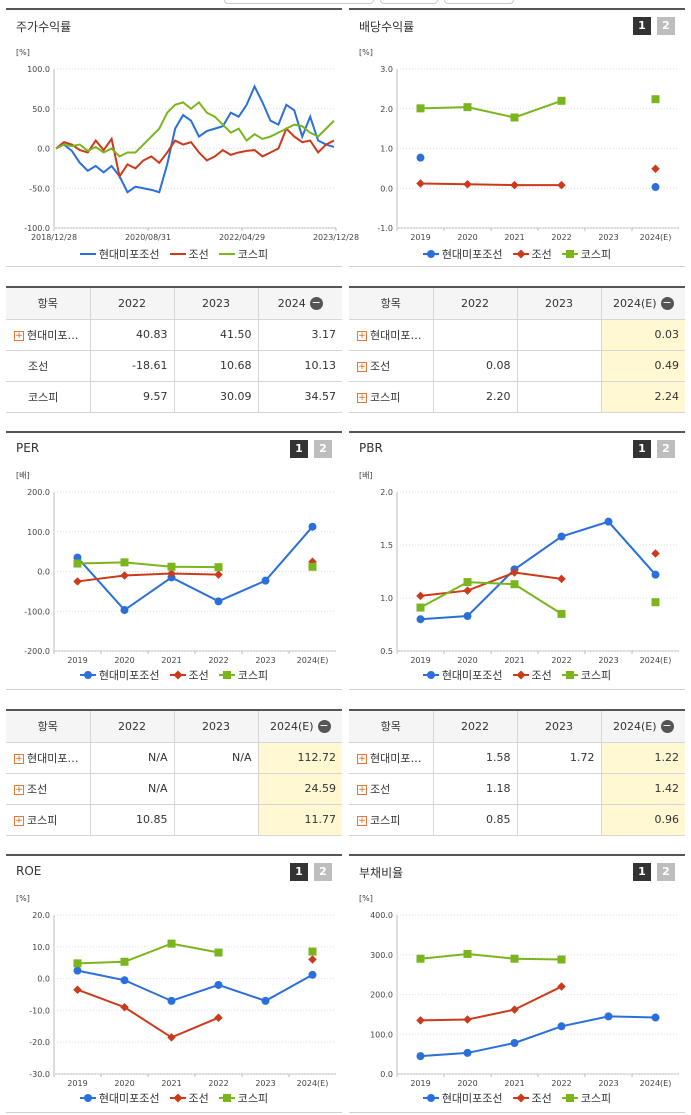 This screenshot has width=691, height=1115. Describe the element at coordinates (386, 109) in the screenshot. I see `y-tick-label: 2.0` at that location.